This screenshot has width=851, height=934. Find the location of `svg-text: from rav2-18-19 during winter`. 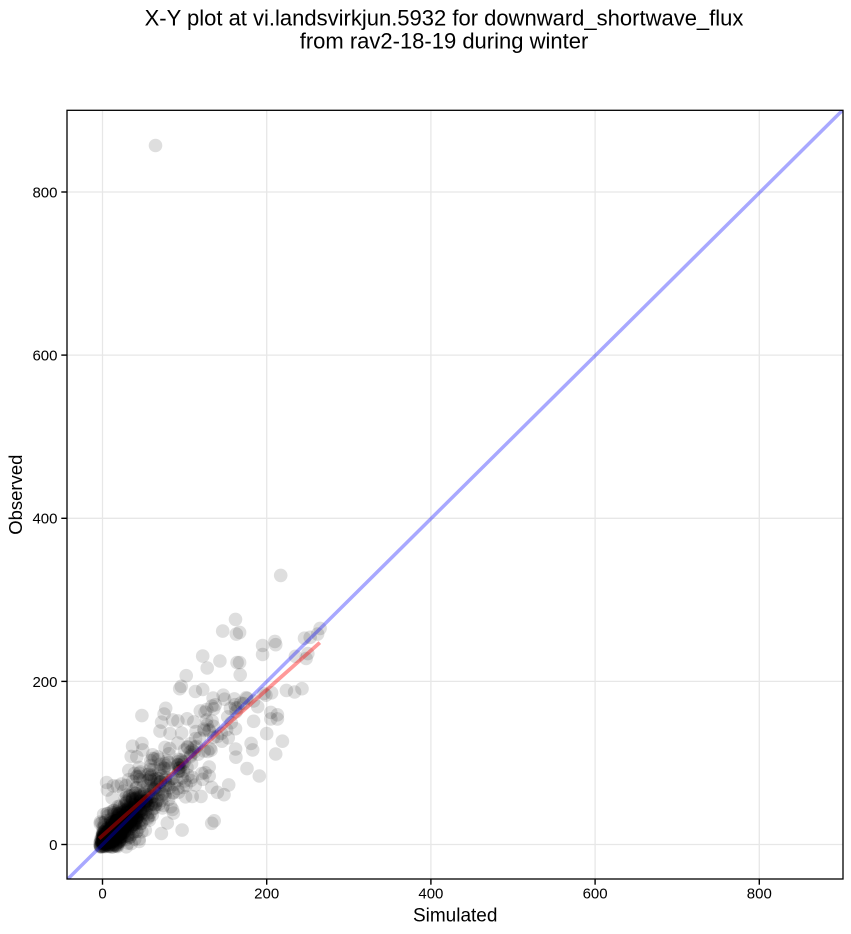

svg-text: from rav2-18-19 during winter is located at coordinates (444, 41).